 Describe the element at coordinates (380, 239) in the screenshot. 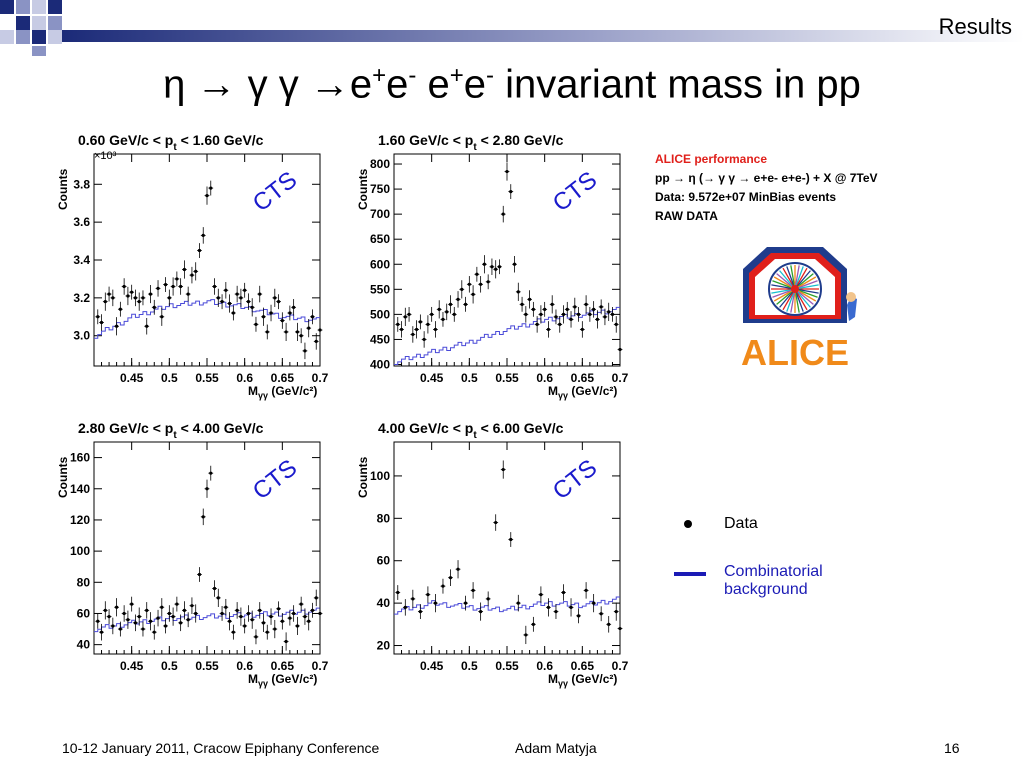

I see `y-tick-label: 650` at that location.